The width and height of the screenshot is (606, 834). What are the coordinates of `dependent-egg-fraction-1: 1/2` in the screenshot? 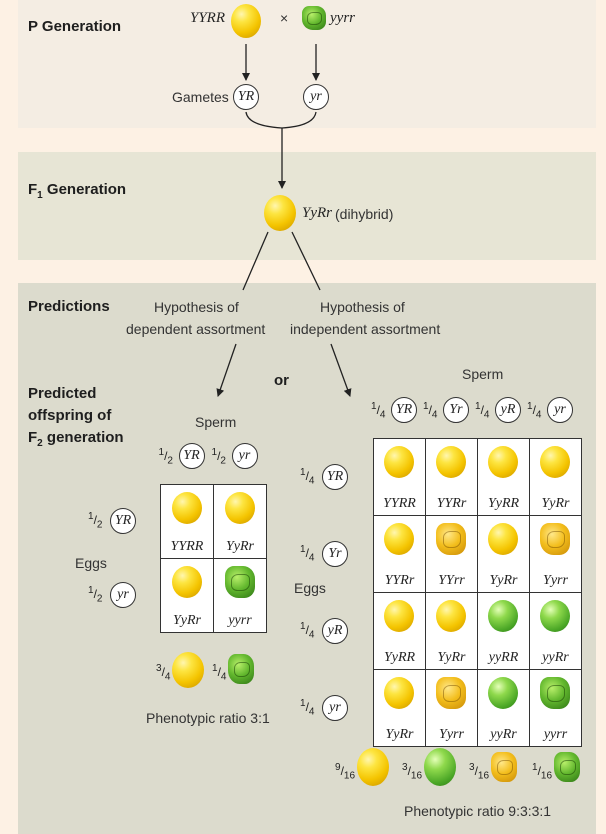 It's located at (95, 595).